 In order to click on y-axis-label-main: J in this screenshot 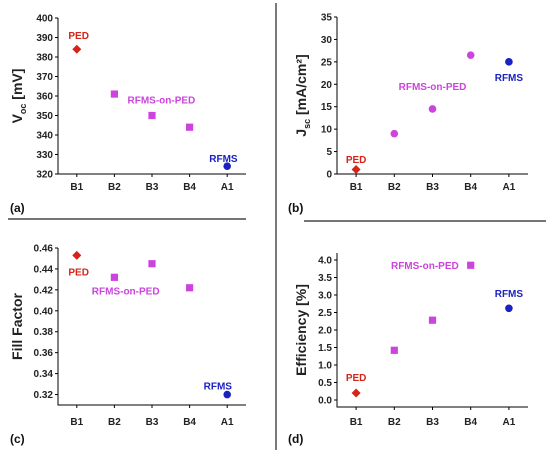, I will do `click(301, 133)`.